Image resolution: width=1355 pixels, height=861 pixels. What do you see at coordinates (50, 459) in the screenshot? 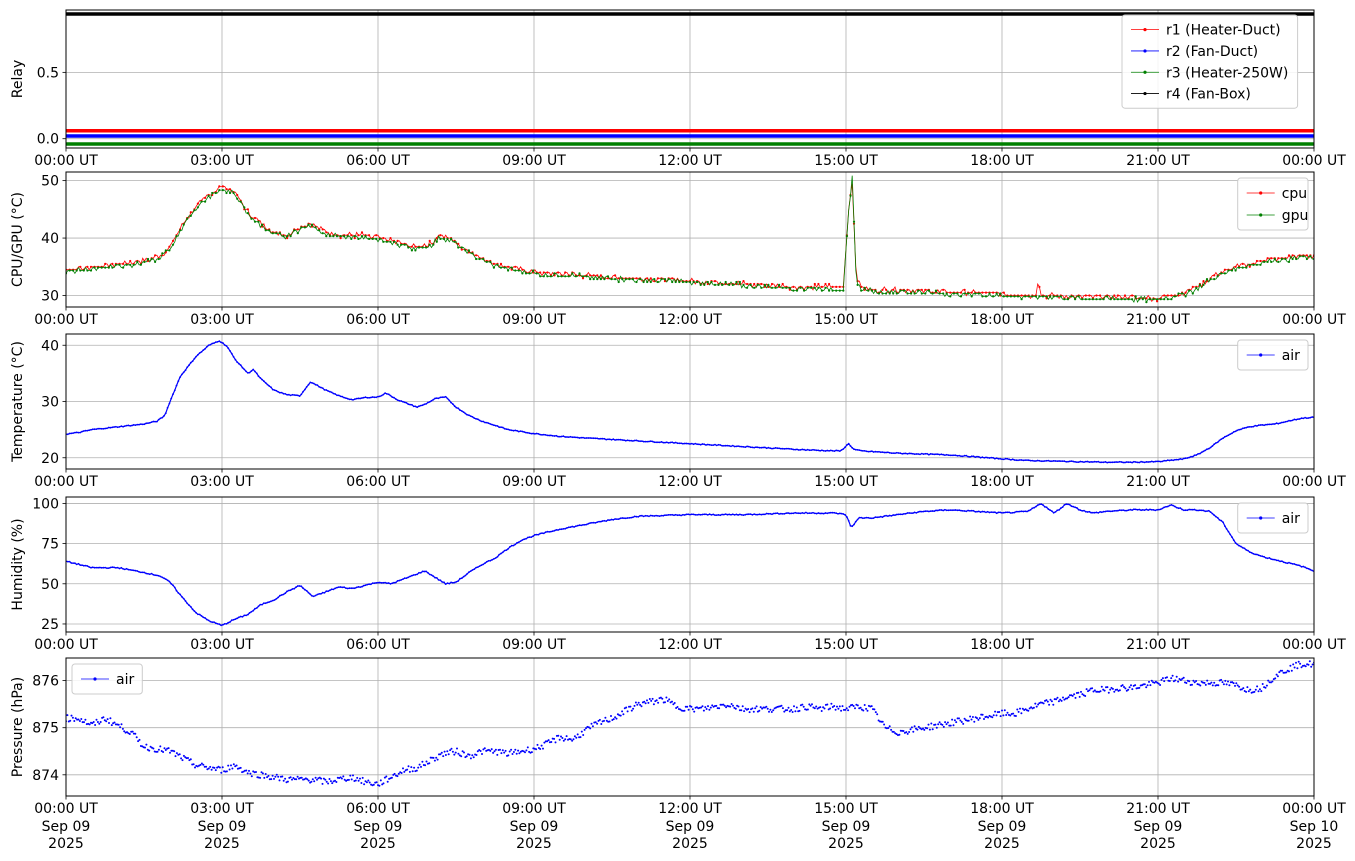
I see `y-tick-label: 20` at bounding box center [50, 459].